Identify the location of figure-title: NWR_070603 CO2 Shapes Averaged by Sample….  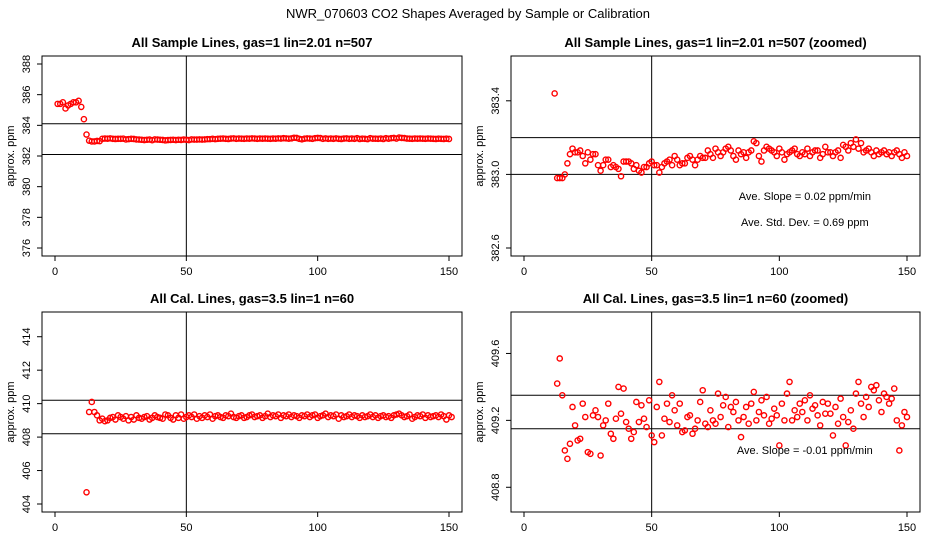
(468, 13).